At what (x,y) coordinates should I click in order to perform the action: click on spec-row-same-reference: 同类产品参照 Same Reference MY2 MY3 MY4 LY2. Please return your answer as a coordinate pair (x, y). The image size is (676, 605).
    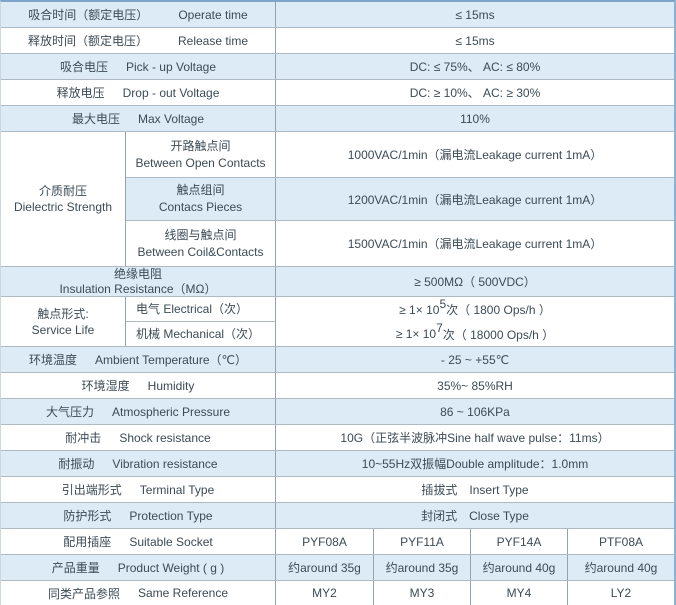
    Looking at the image, I should click on (337, 593).